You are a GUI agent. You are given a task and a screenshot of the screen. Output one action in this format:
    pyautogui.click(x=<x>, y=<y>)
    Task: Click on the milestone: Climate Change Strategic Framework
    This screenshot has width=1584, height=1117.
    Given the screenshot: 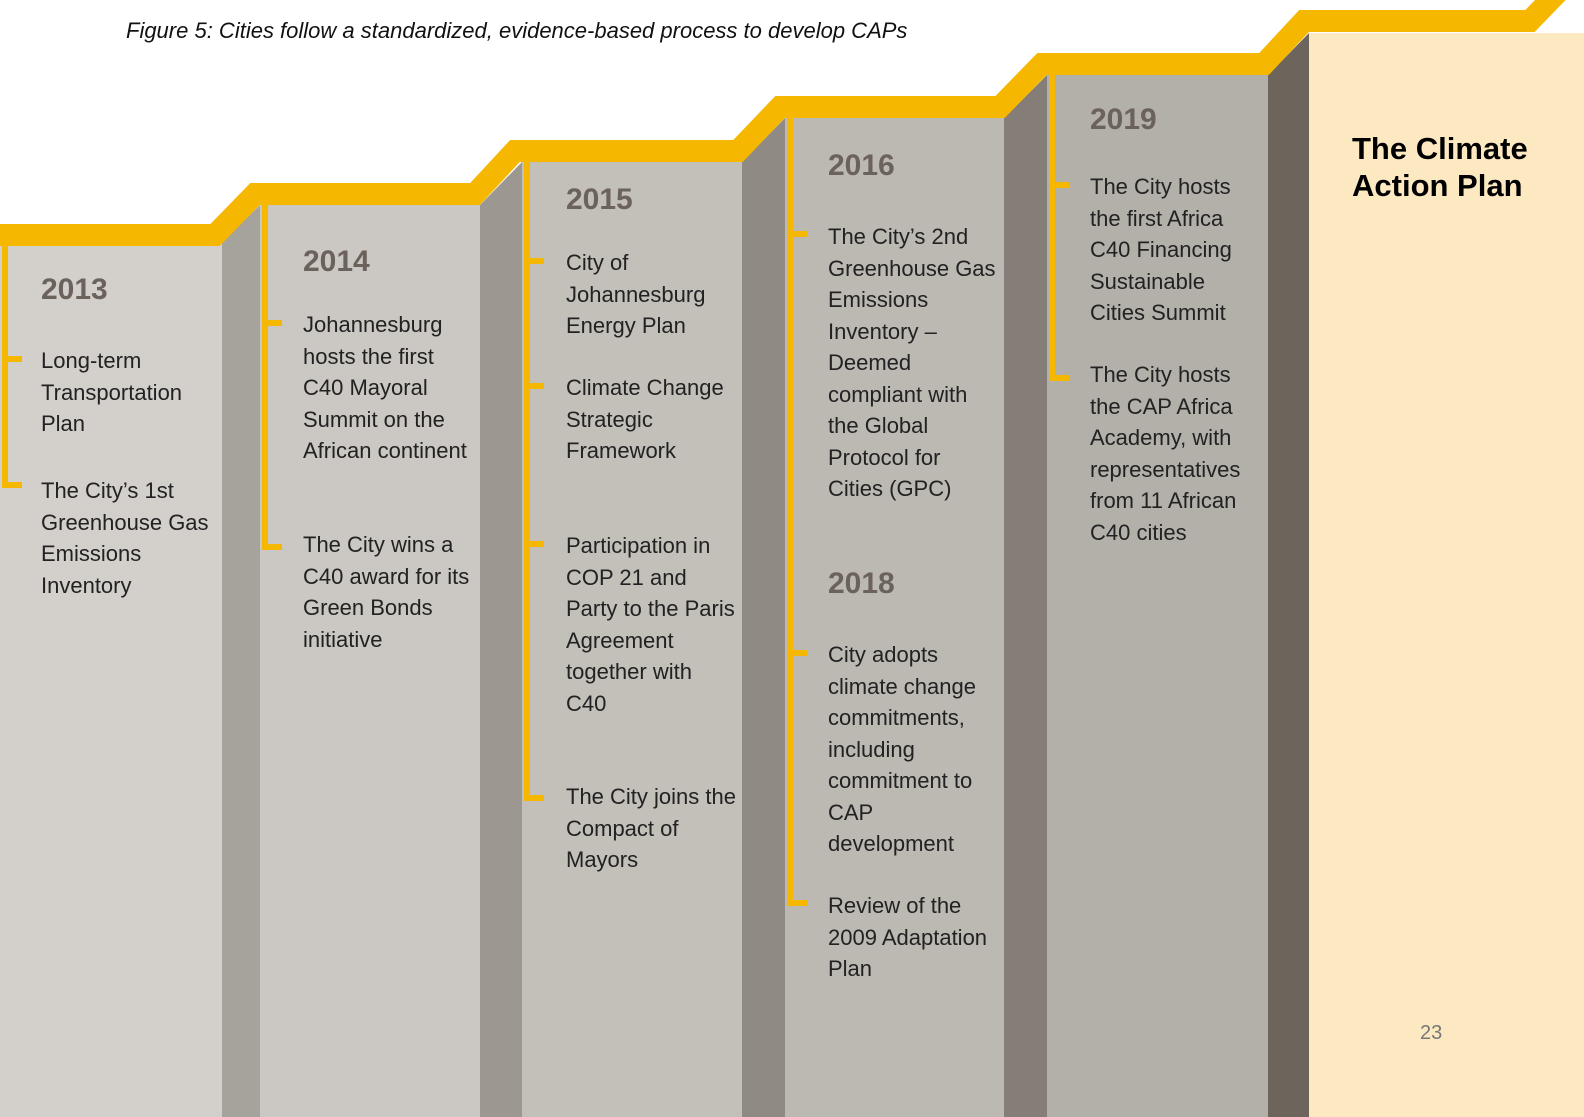 What is the action you would take?
    pyautogui.click(x=645, y=419)
    